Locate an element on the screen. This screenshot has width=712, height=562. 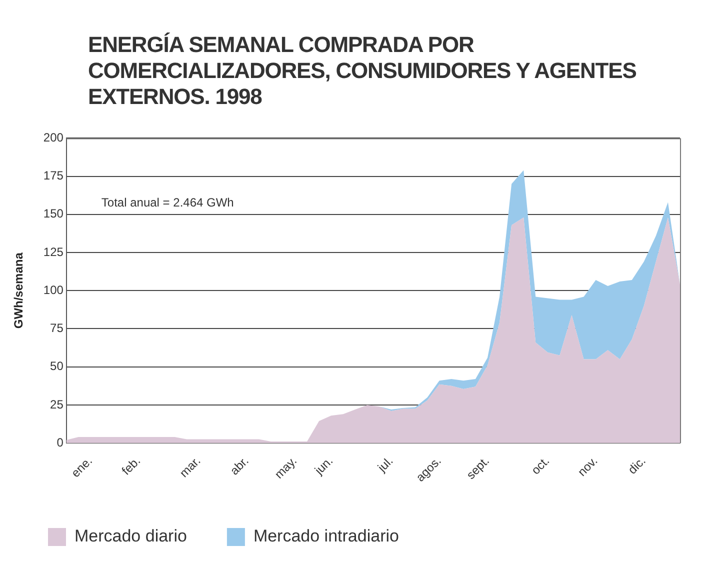
y-tick-label: 100 is located at coordinates (53, 289).